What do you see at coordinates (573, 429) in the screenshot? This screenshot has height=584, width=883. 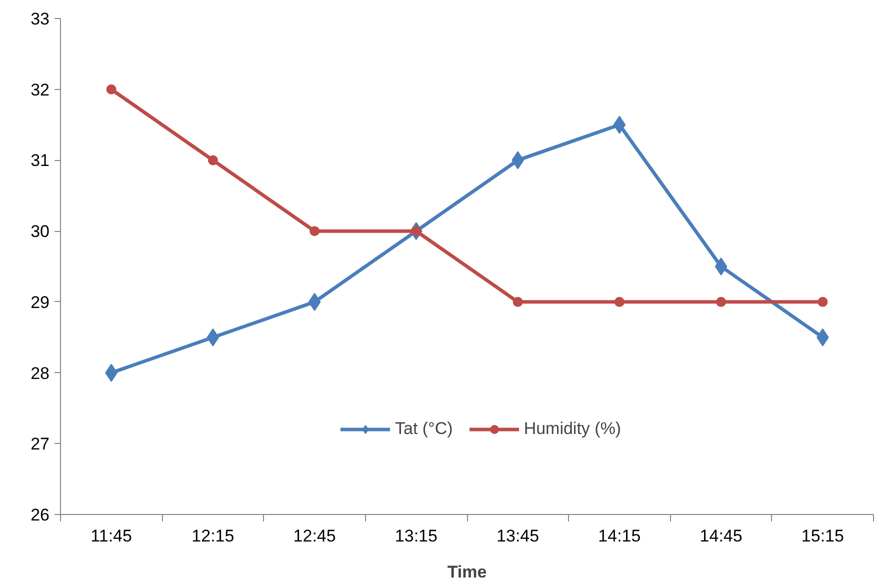 I see `legend-label: Humidity (%)` at bounding box center [573, 429].